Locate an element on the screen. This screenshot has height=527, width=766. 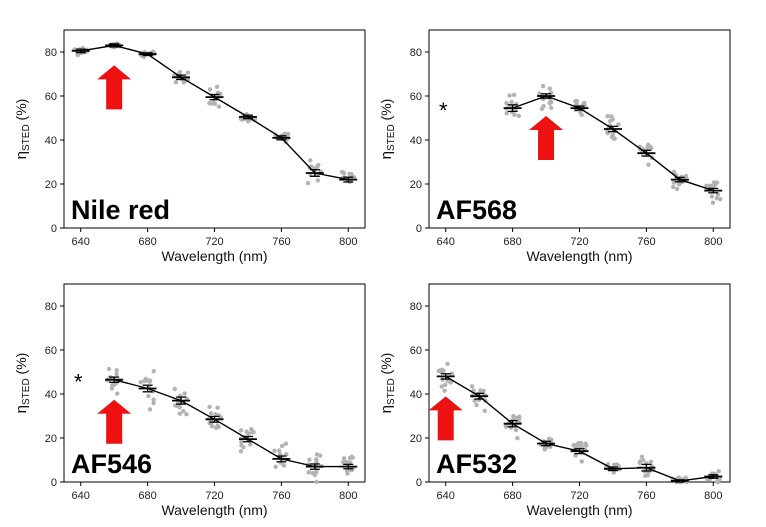
dye-label: AF568 is located at coordinates (476, 210).